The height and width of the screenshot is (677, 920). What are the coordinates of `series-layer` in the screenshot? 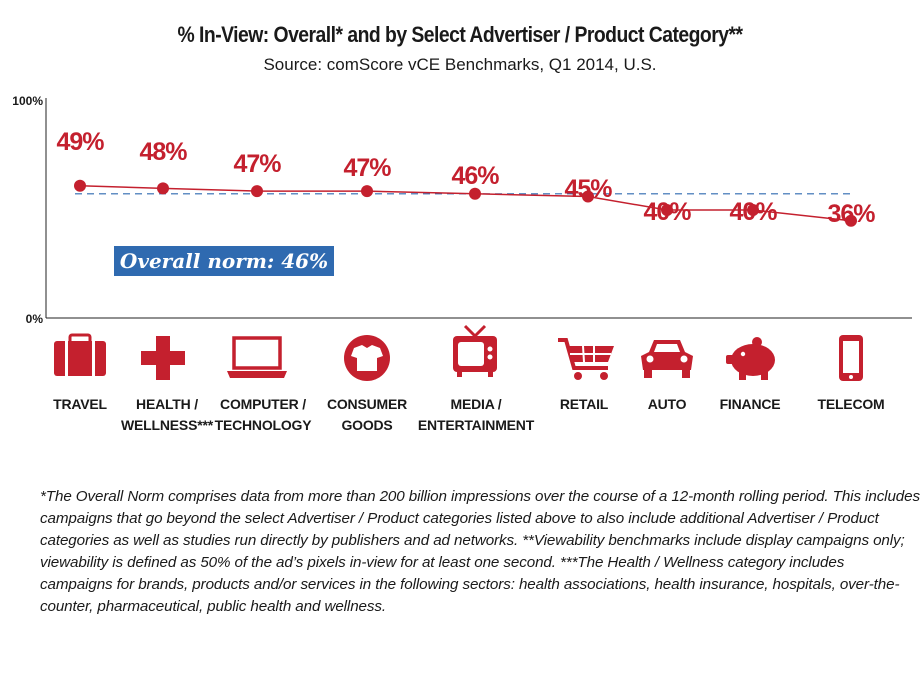 It's located at (465, 203).